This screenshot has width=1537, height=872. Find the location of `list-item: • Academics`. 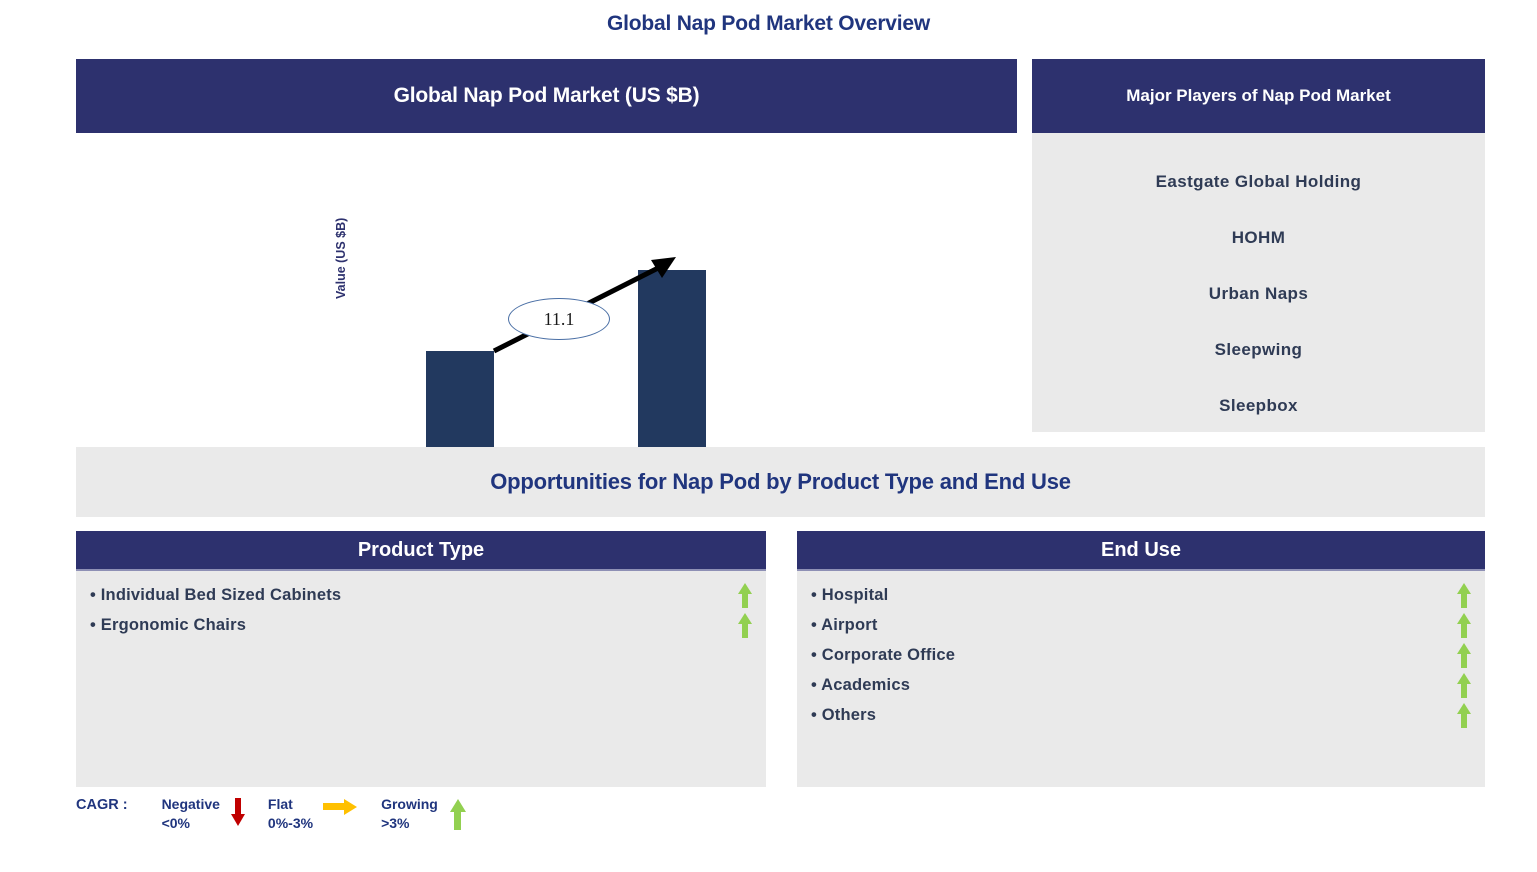

list-item: • Academics is located at coordinates (1141, 685).